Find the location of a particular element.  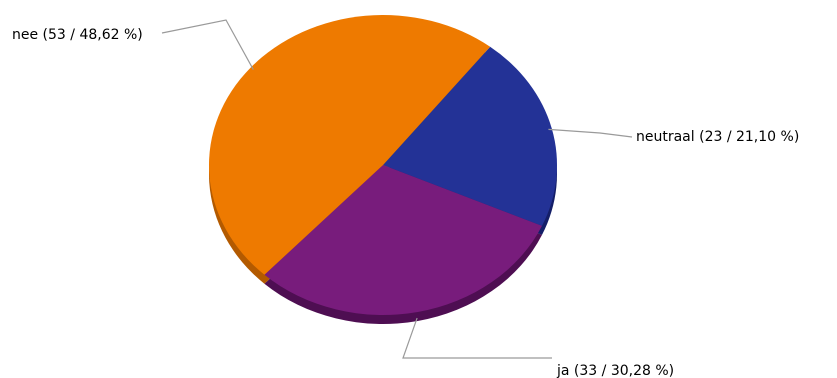

leader-line-neutraal is located at coordinates (590, 133).